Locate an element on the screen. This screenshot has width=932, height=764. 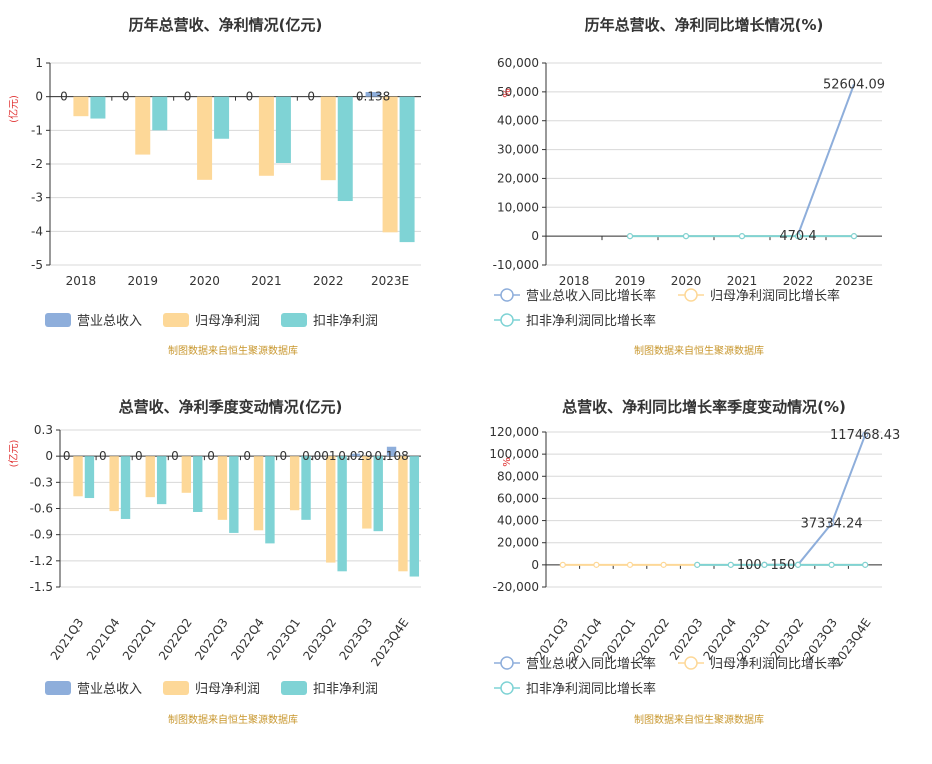
y-tick-label: 20,000 is located at coordinates (518, 178).